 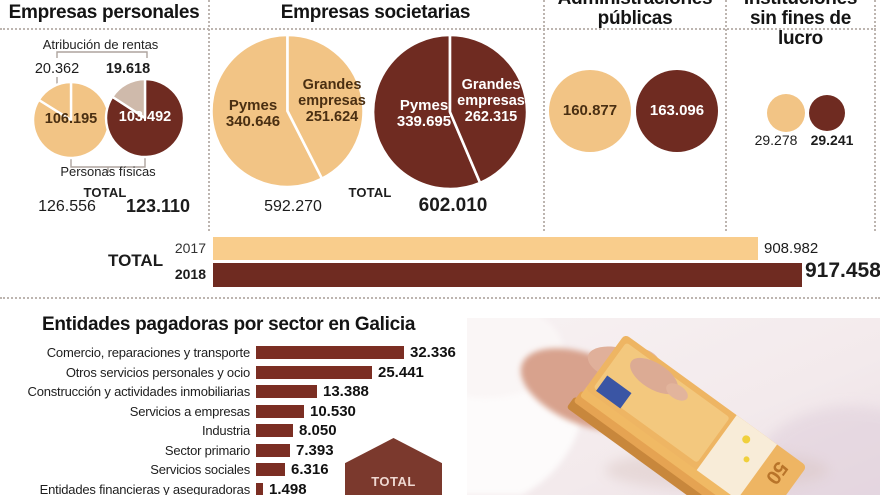 What do you see at coordinates (842, 270) in the screenshot?
I see `value-total-2018: 917.458` at bounding box center [842, 270].